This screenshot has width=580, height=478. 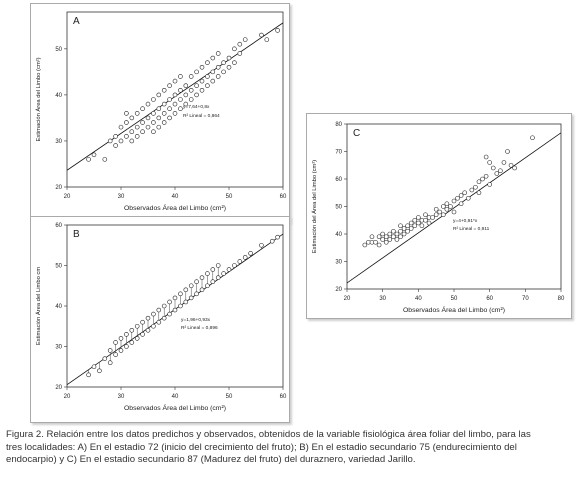 I want to click on regression-line, so click(x=454, y=208).